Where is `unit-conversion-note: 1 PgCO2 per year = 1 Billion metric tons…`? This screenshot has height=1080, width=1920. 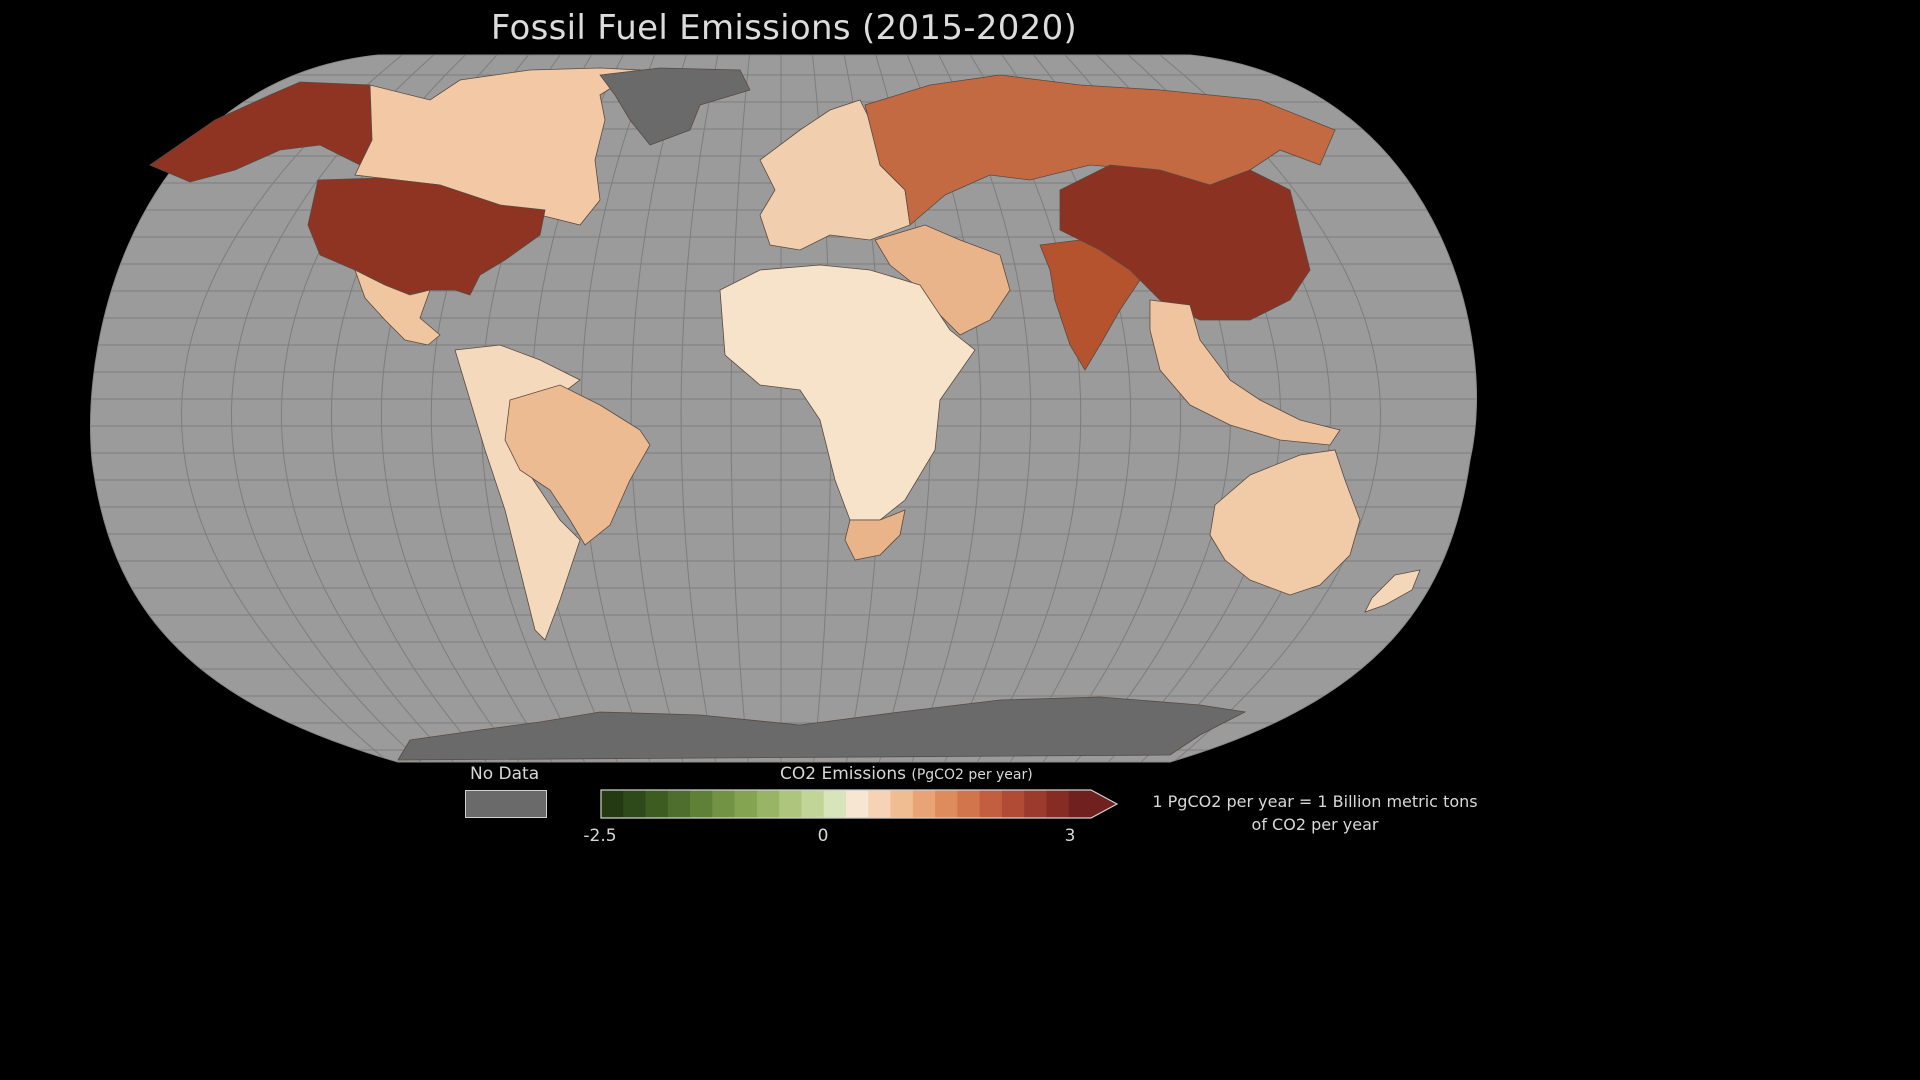
unit-conversion-note: 1 PgCO2 per year = 1 Billion metric tons… is located at coordinates (1315, 813).